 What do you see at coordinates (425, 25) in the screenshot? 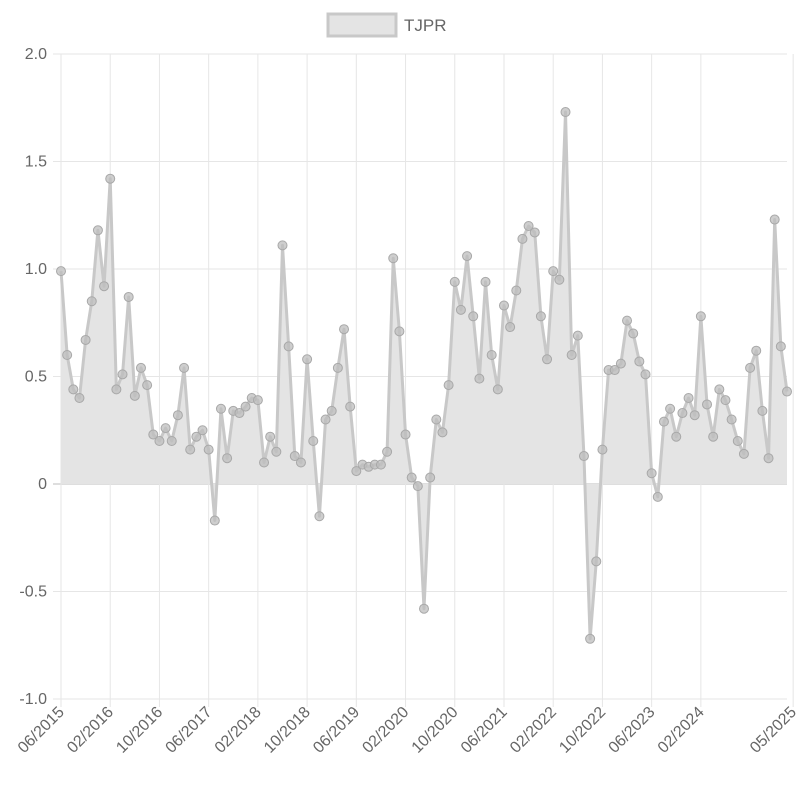
I see `legend-label: TJPR` at bounding box center [425, 25].